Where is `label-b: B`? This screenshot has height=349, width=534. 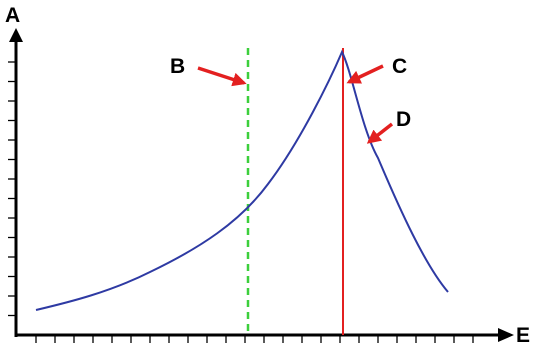
label-b: B is located at coordinates (177, 66).